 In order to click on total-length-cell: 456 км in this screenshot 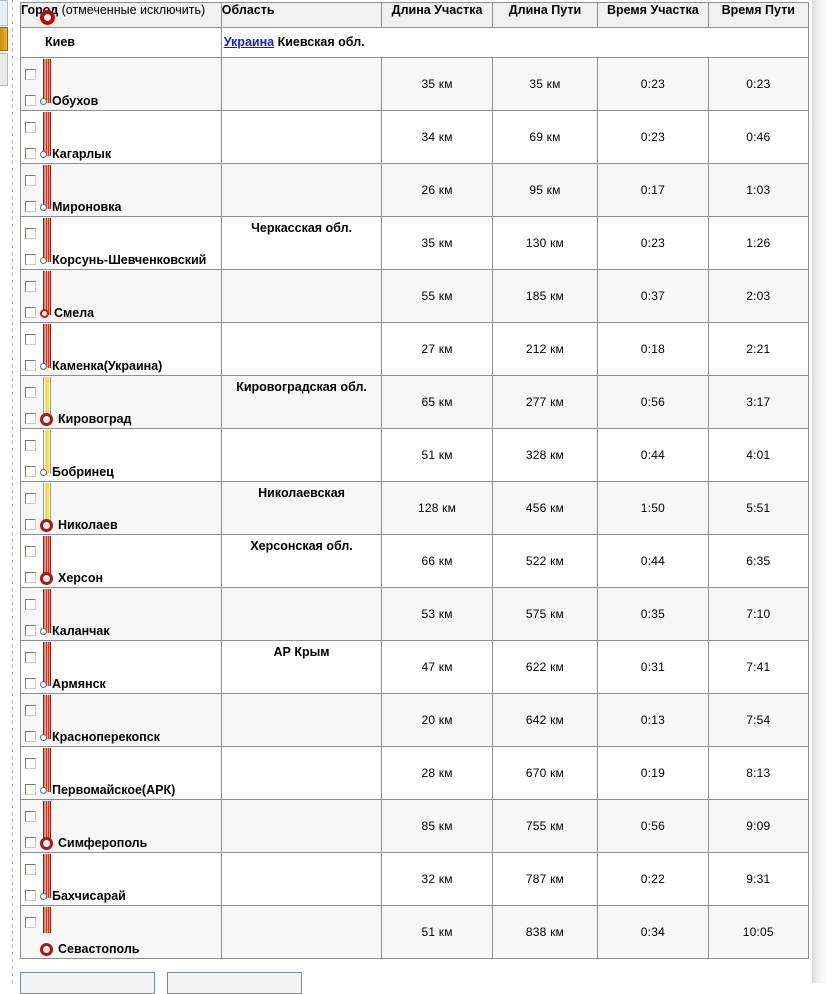, I will do `click(545, 508)`.